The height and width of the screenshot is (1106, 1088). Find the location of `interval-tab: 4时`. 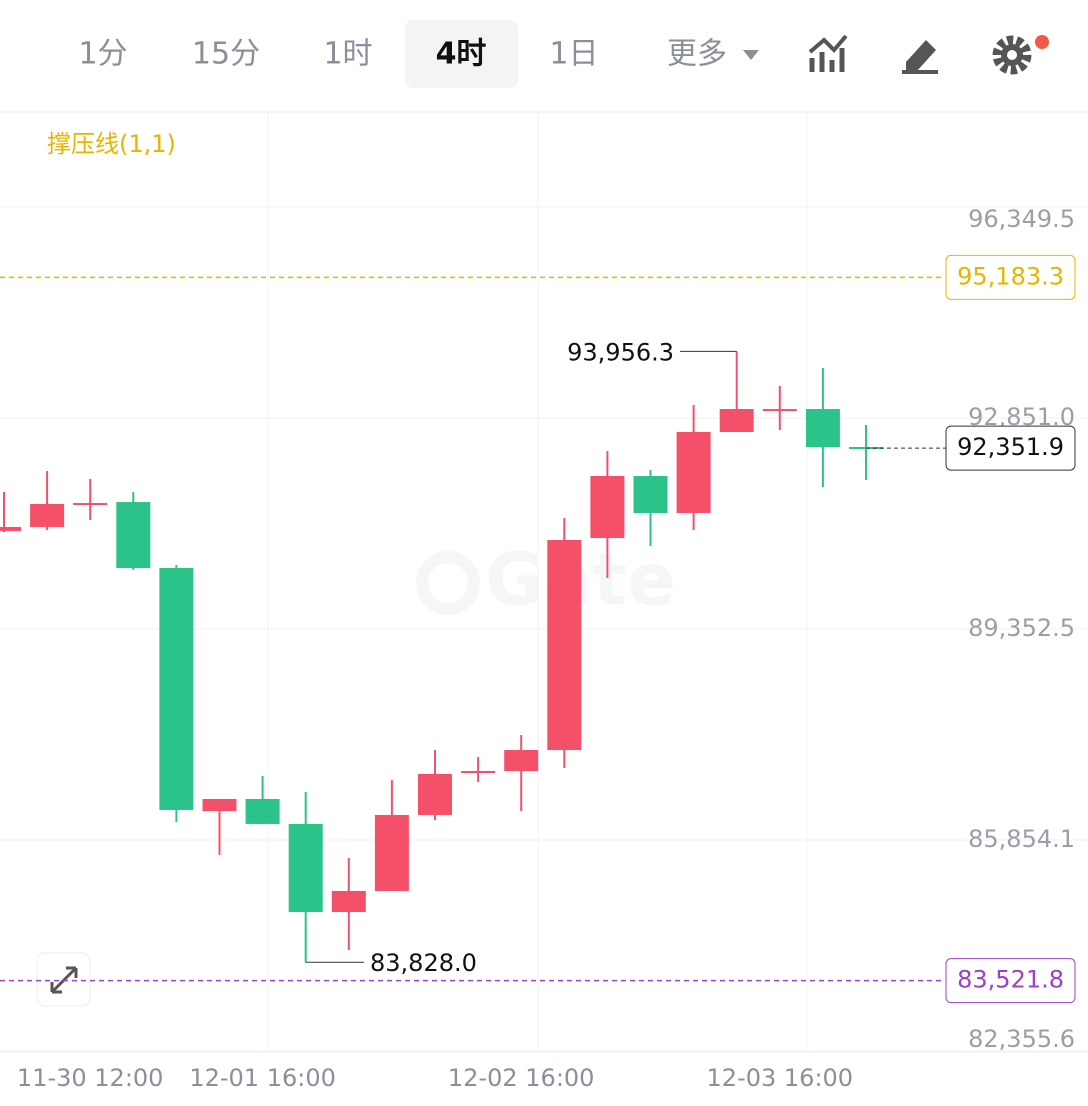

interval-tab: 4时 is located at coordinates (461, 54).